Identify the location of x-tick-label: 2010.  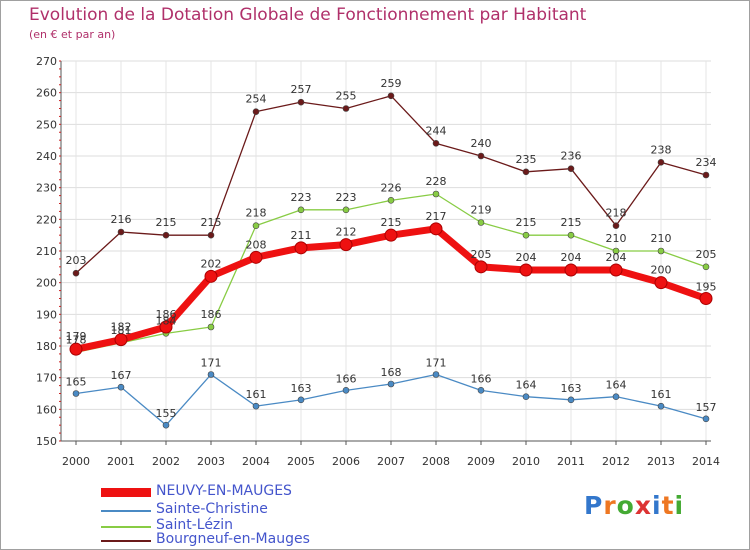
(526, 461).